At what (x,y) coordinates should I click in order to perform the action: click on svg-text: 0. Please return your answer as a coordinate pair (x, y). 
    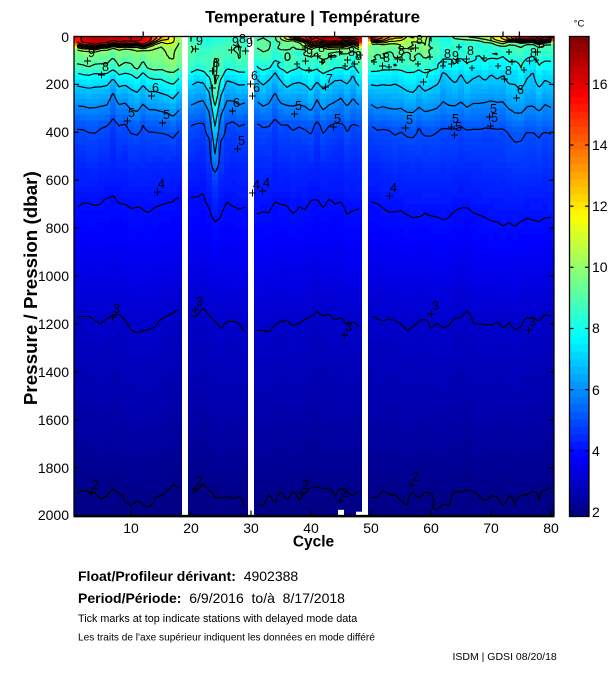
    Looking at the image, I should click on (65, 37).